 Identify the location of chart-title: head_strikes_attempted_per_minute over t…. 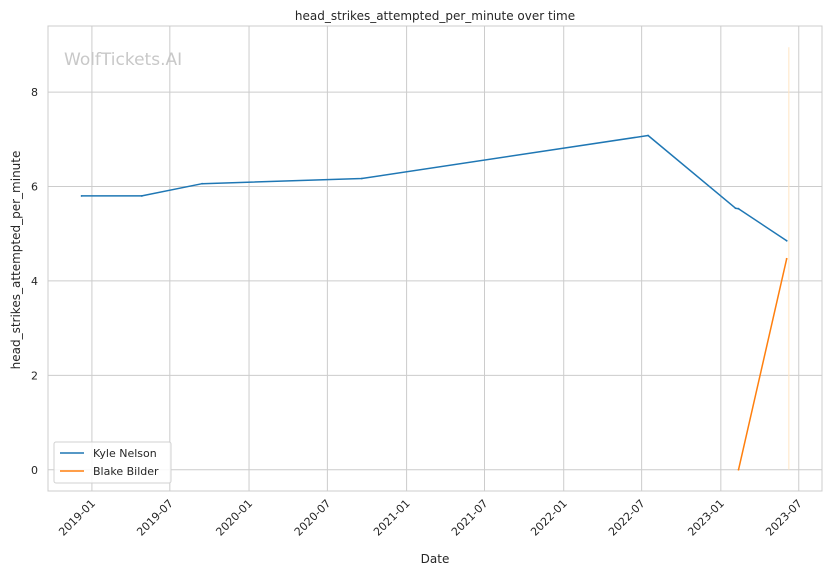
(435, 16).